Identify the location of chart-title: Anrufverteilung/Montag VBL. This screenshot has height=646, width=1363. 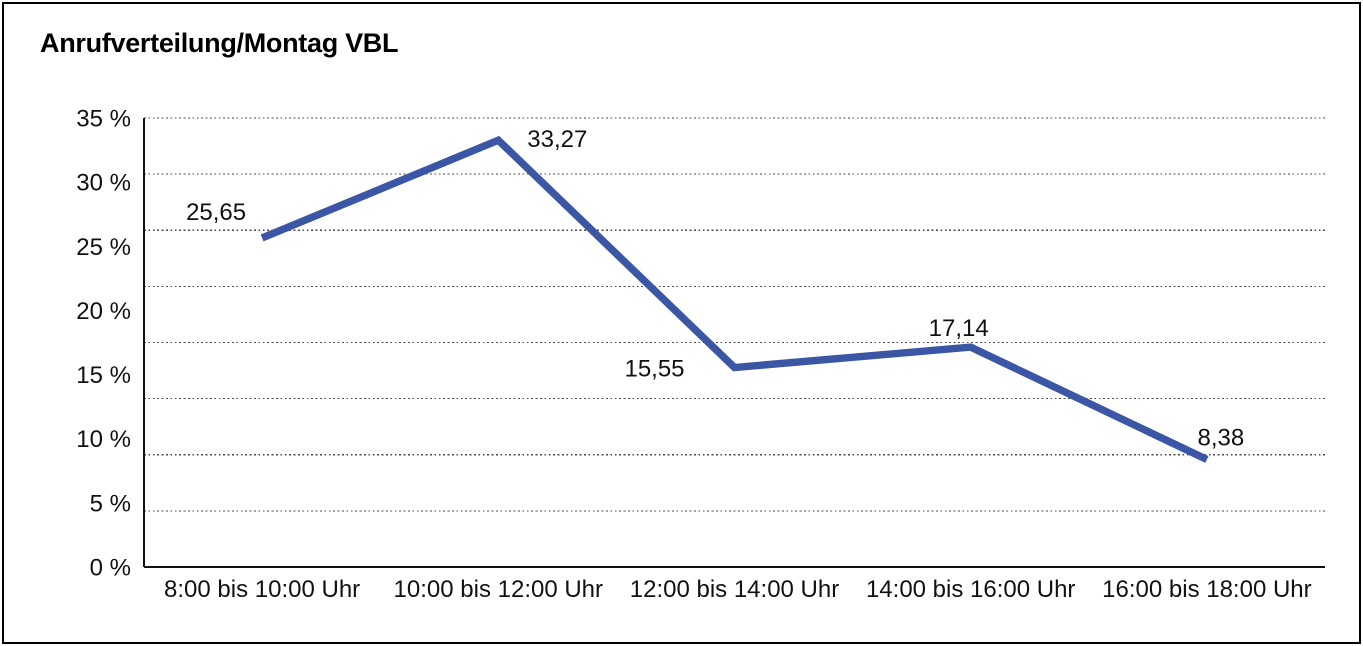
(219, 43).